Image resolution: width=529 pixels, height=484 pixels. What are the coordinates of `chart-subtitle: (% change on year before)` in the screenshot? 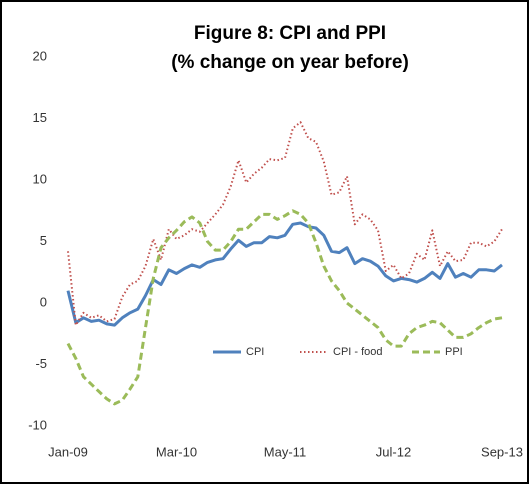 It's located at (290, 62).